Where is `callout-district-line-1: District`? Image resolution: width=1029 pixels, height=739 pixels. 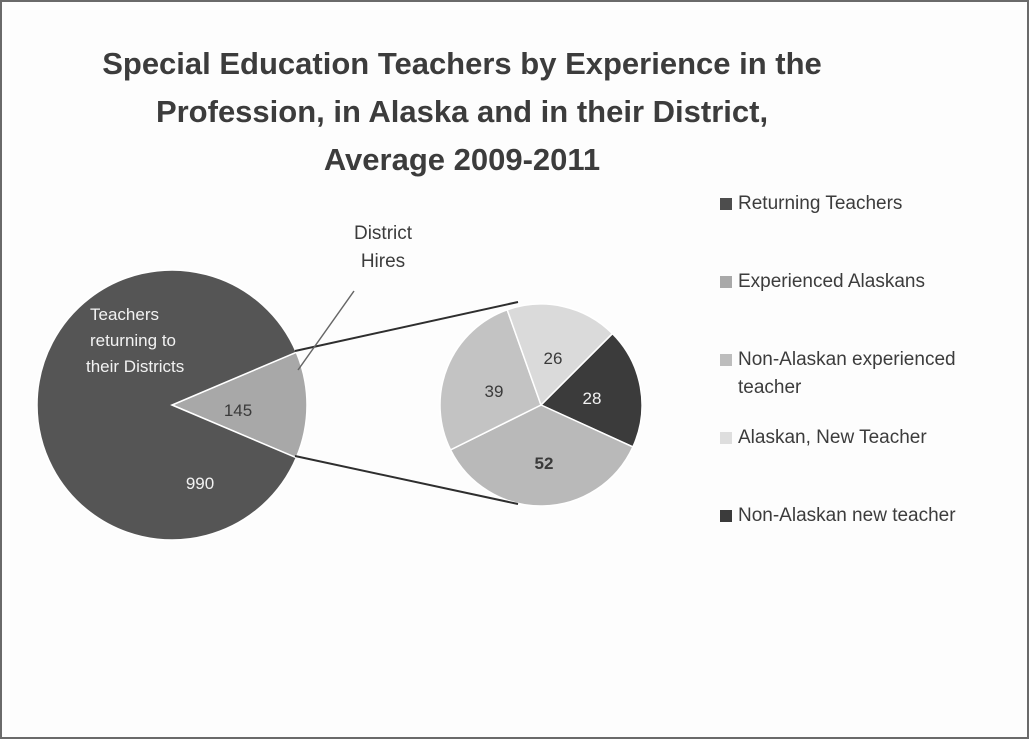 callout-district-line-1: District is located at coordinates (383, 233).